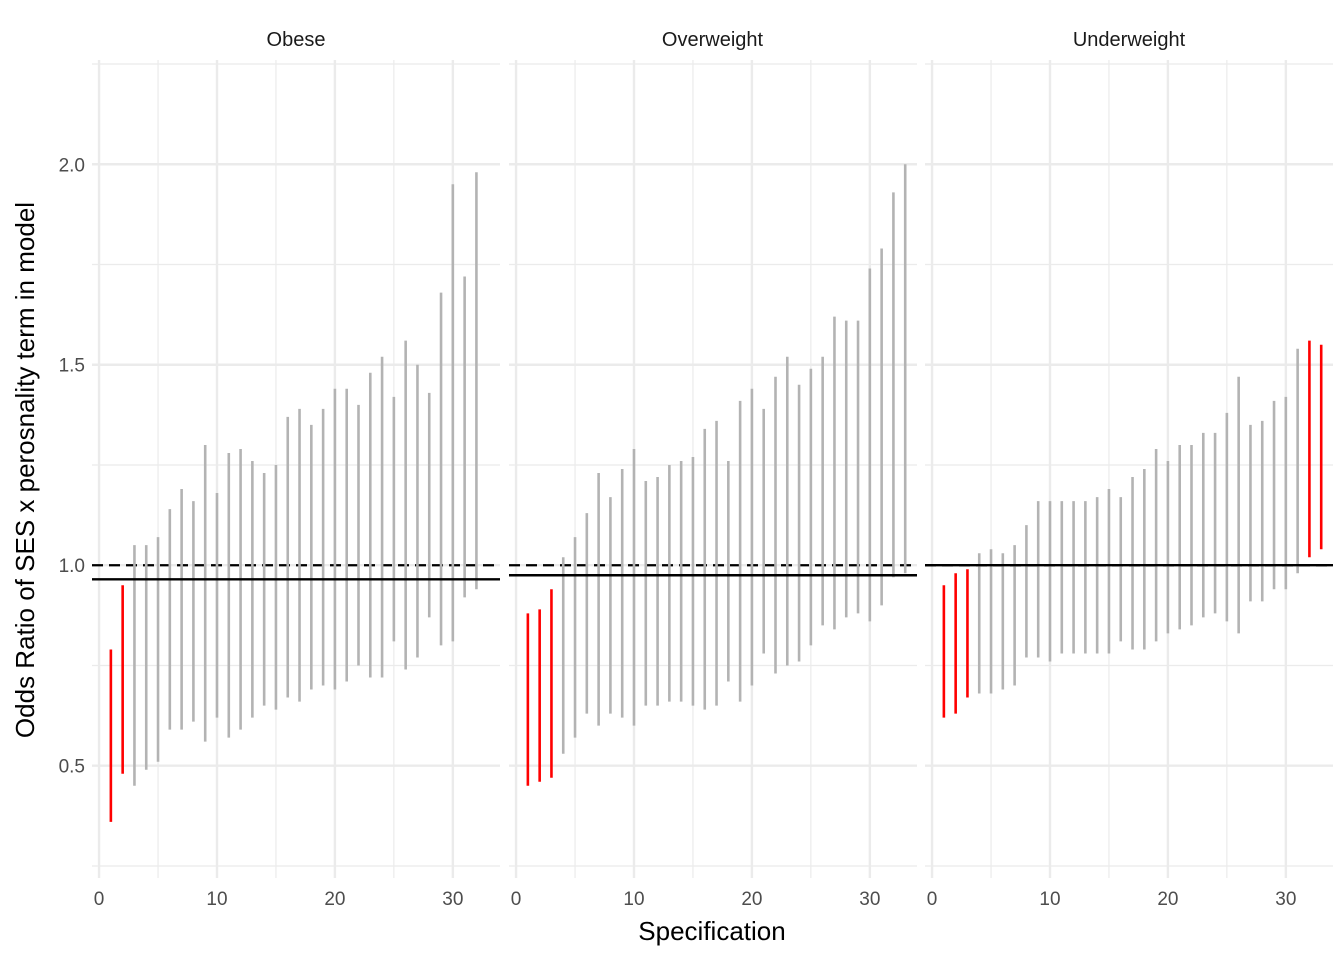 This screenshot has height=960, width=1344. I want to click on panel-title-underweight: Underweight, so click(1129, 40).